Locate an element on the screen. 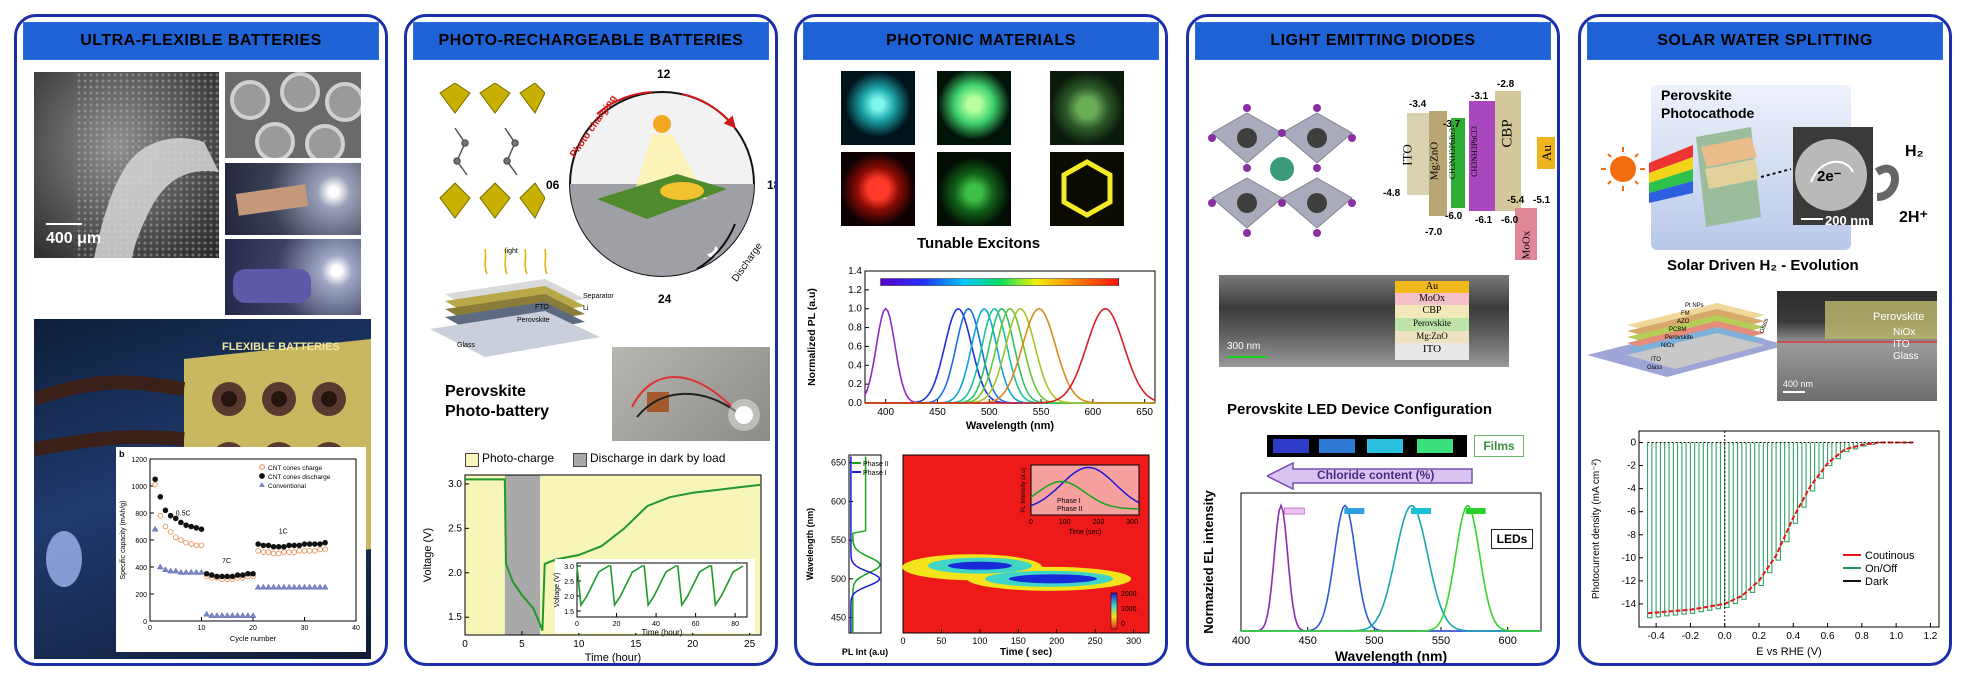  phase-i-line is located at coordinates (865, 544).